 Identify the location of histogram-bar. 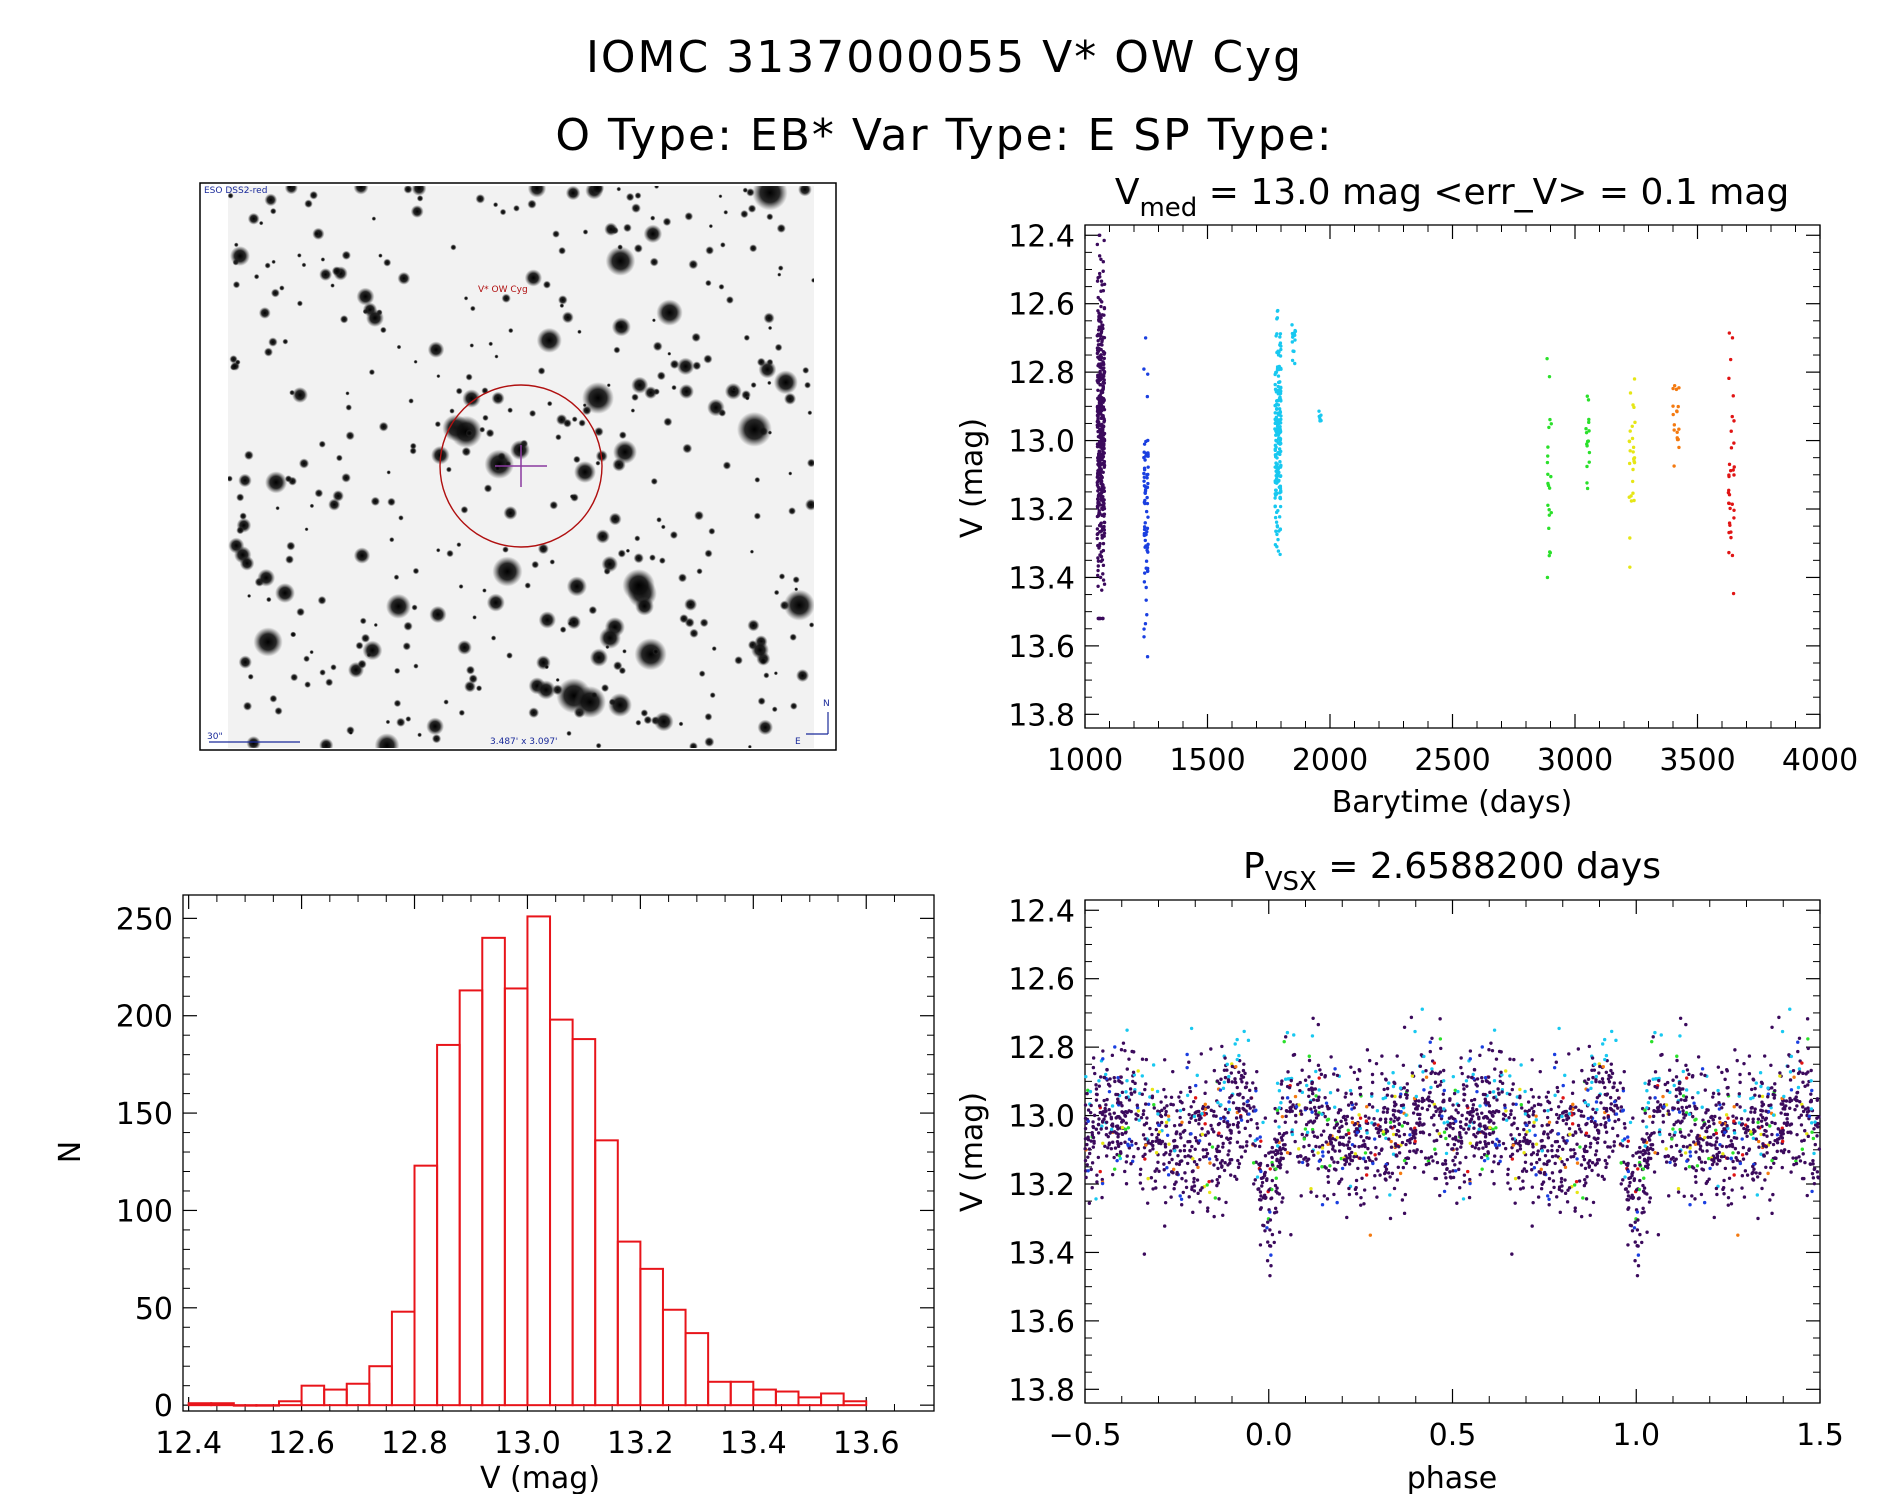
(719, 1393).